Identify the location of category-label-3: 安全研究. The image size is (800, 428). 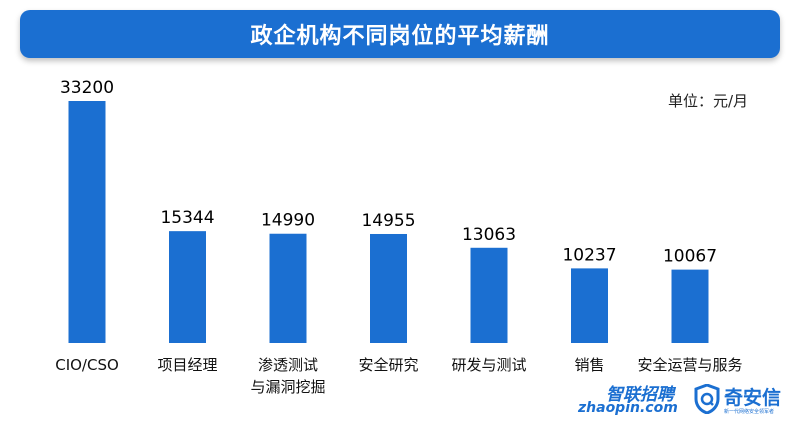
(388, 365).